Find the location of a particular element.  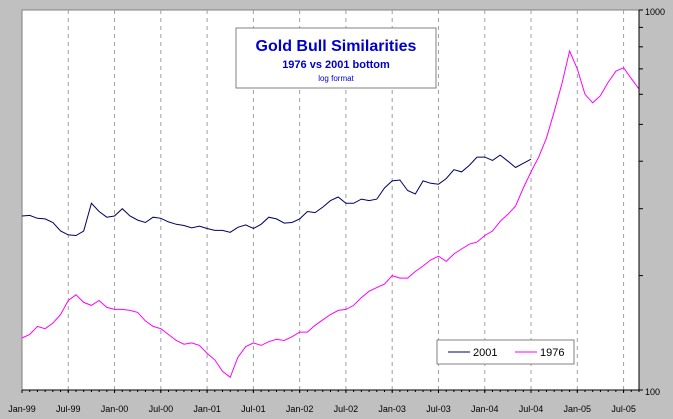

legend-label-1976: 1976 is located at coordinates (552, 353).